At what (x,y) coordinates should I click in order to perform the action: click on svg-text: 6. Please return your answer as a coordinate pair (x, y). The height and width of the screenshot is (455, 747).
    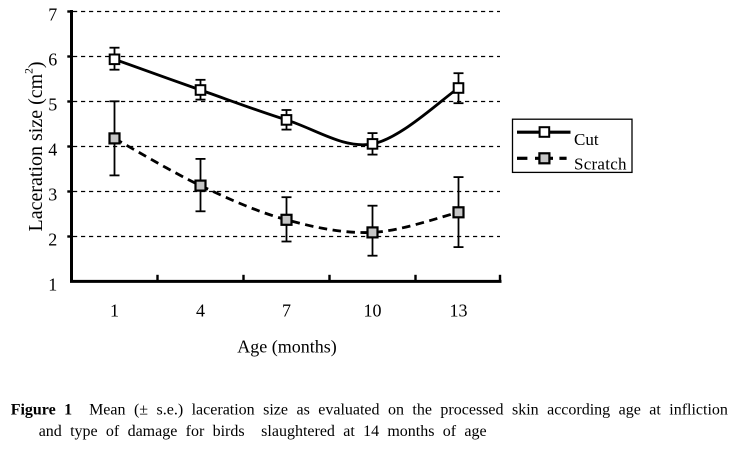
    Looking at the image, I should click on (52, 59).